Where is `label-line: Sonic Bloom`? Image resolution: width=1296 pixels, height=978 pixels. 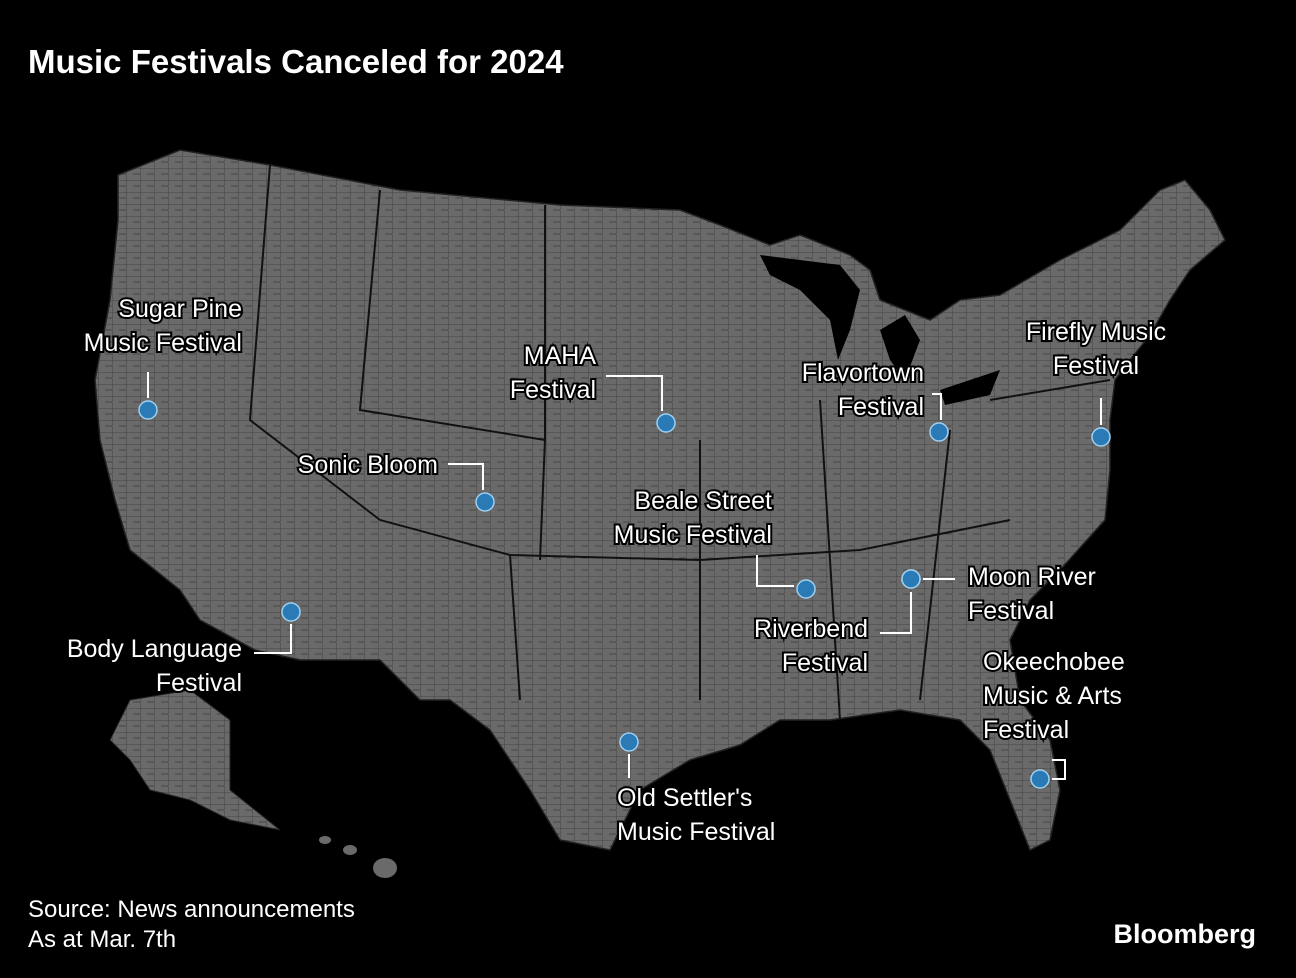 label-line: Sonic Bloom is located at coordinates (368, 465).